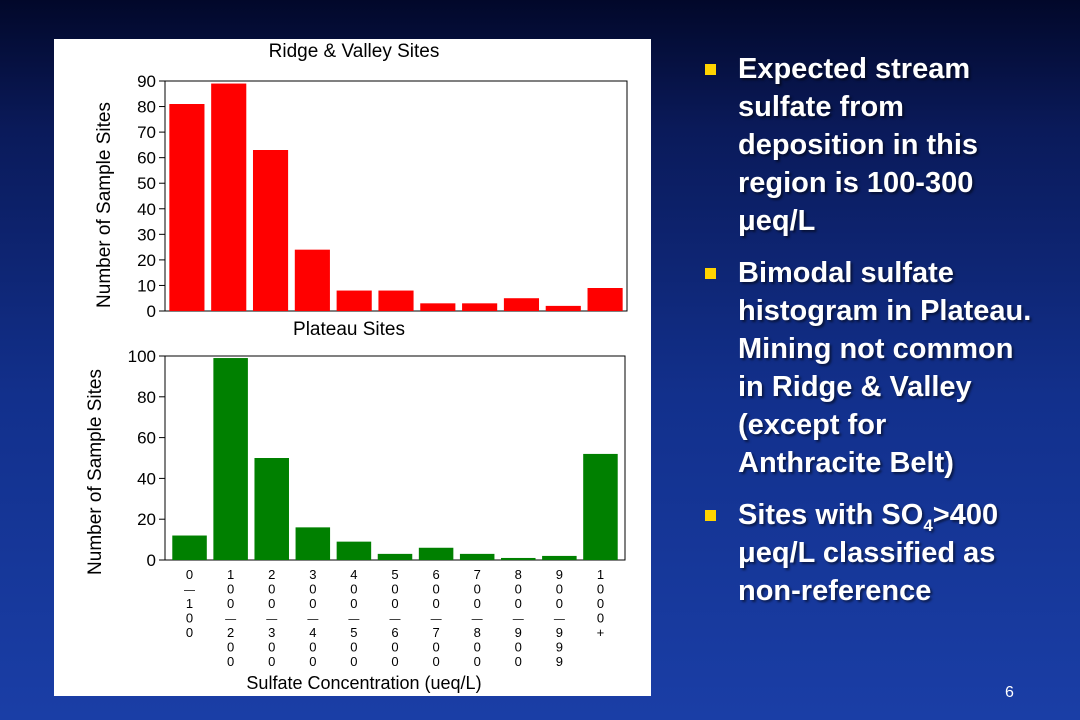 Image resolution: width=1080 pixels, height=720 pixels. Describe the element at coordinates (146, 132) in the screenshot. I see `chart1-ytick-label: 70` at that location.